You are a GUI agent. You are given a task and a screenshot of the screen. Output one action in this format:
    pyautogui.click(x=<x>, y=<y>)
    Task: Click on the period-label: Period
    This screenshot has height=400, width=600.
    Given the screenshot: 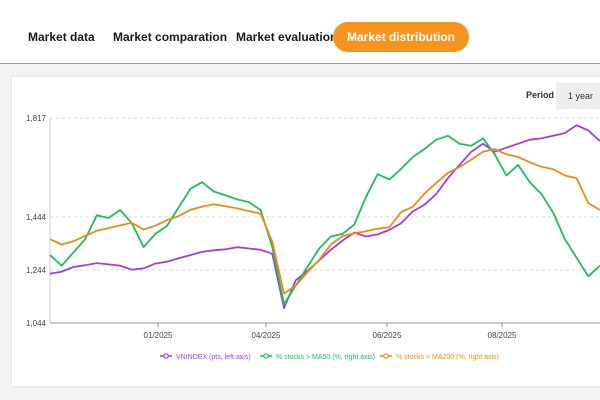 What is the action you would take?
    pyautogui.click(x=540, y=95)
    